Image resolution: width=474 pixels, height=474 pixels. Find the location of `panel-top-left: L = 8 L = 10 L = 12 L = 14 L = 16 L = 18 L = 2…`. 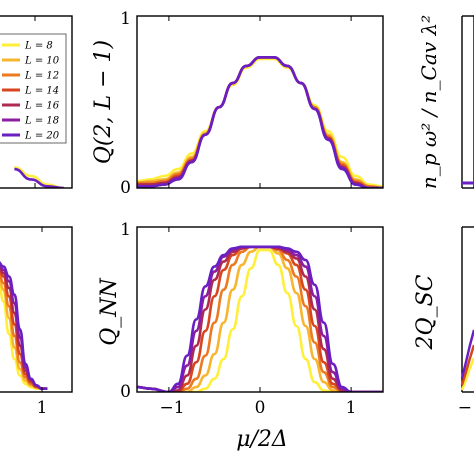

panel-top-left: L = 8 L = 10 L = 12 L = 14 L = 16 L = 18 L = 2… is located at coordinates (36, 102).